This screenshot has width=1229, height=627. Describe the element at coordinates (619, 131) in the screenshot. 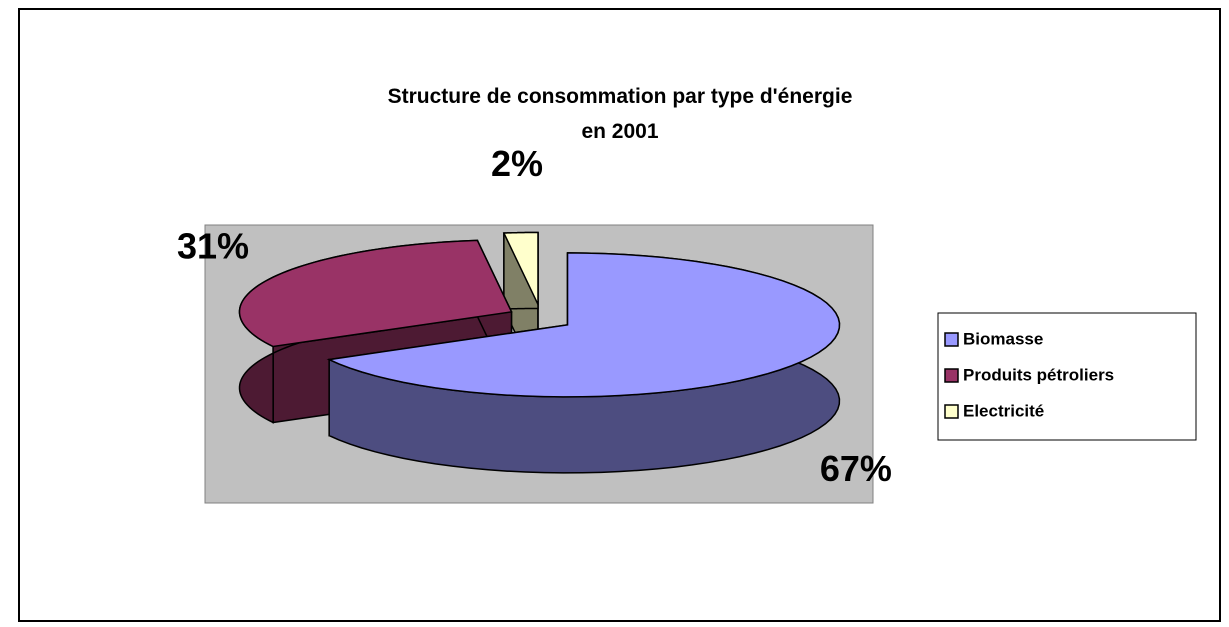

I see `chart-title: en 2001` at that location.